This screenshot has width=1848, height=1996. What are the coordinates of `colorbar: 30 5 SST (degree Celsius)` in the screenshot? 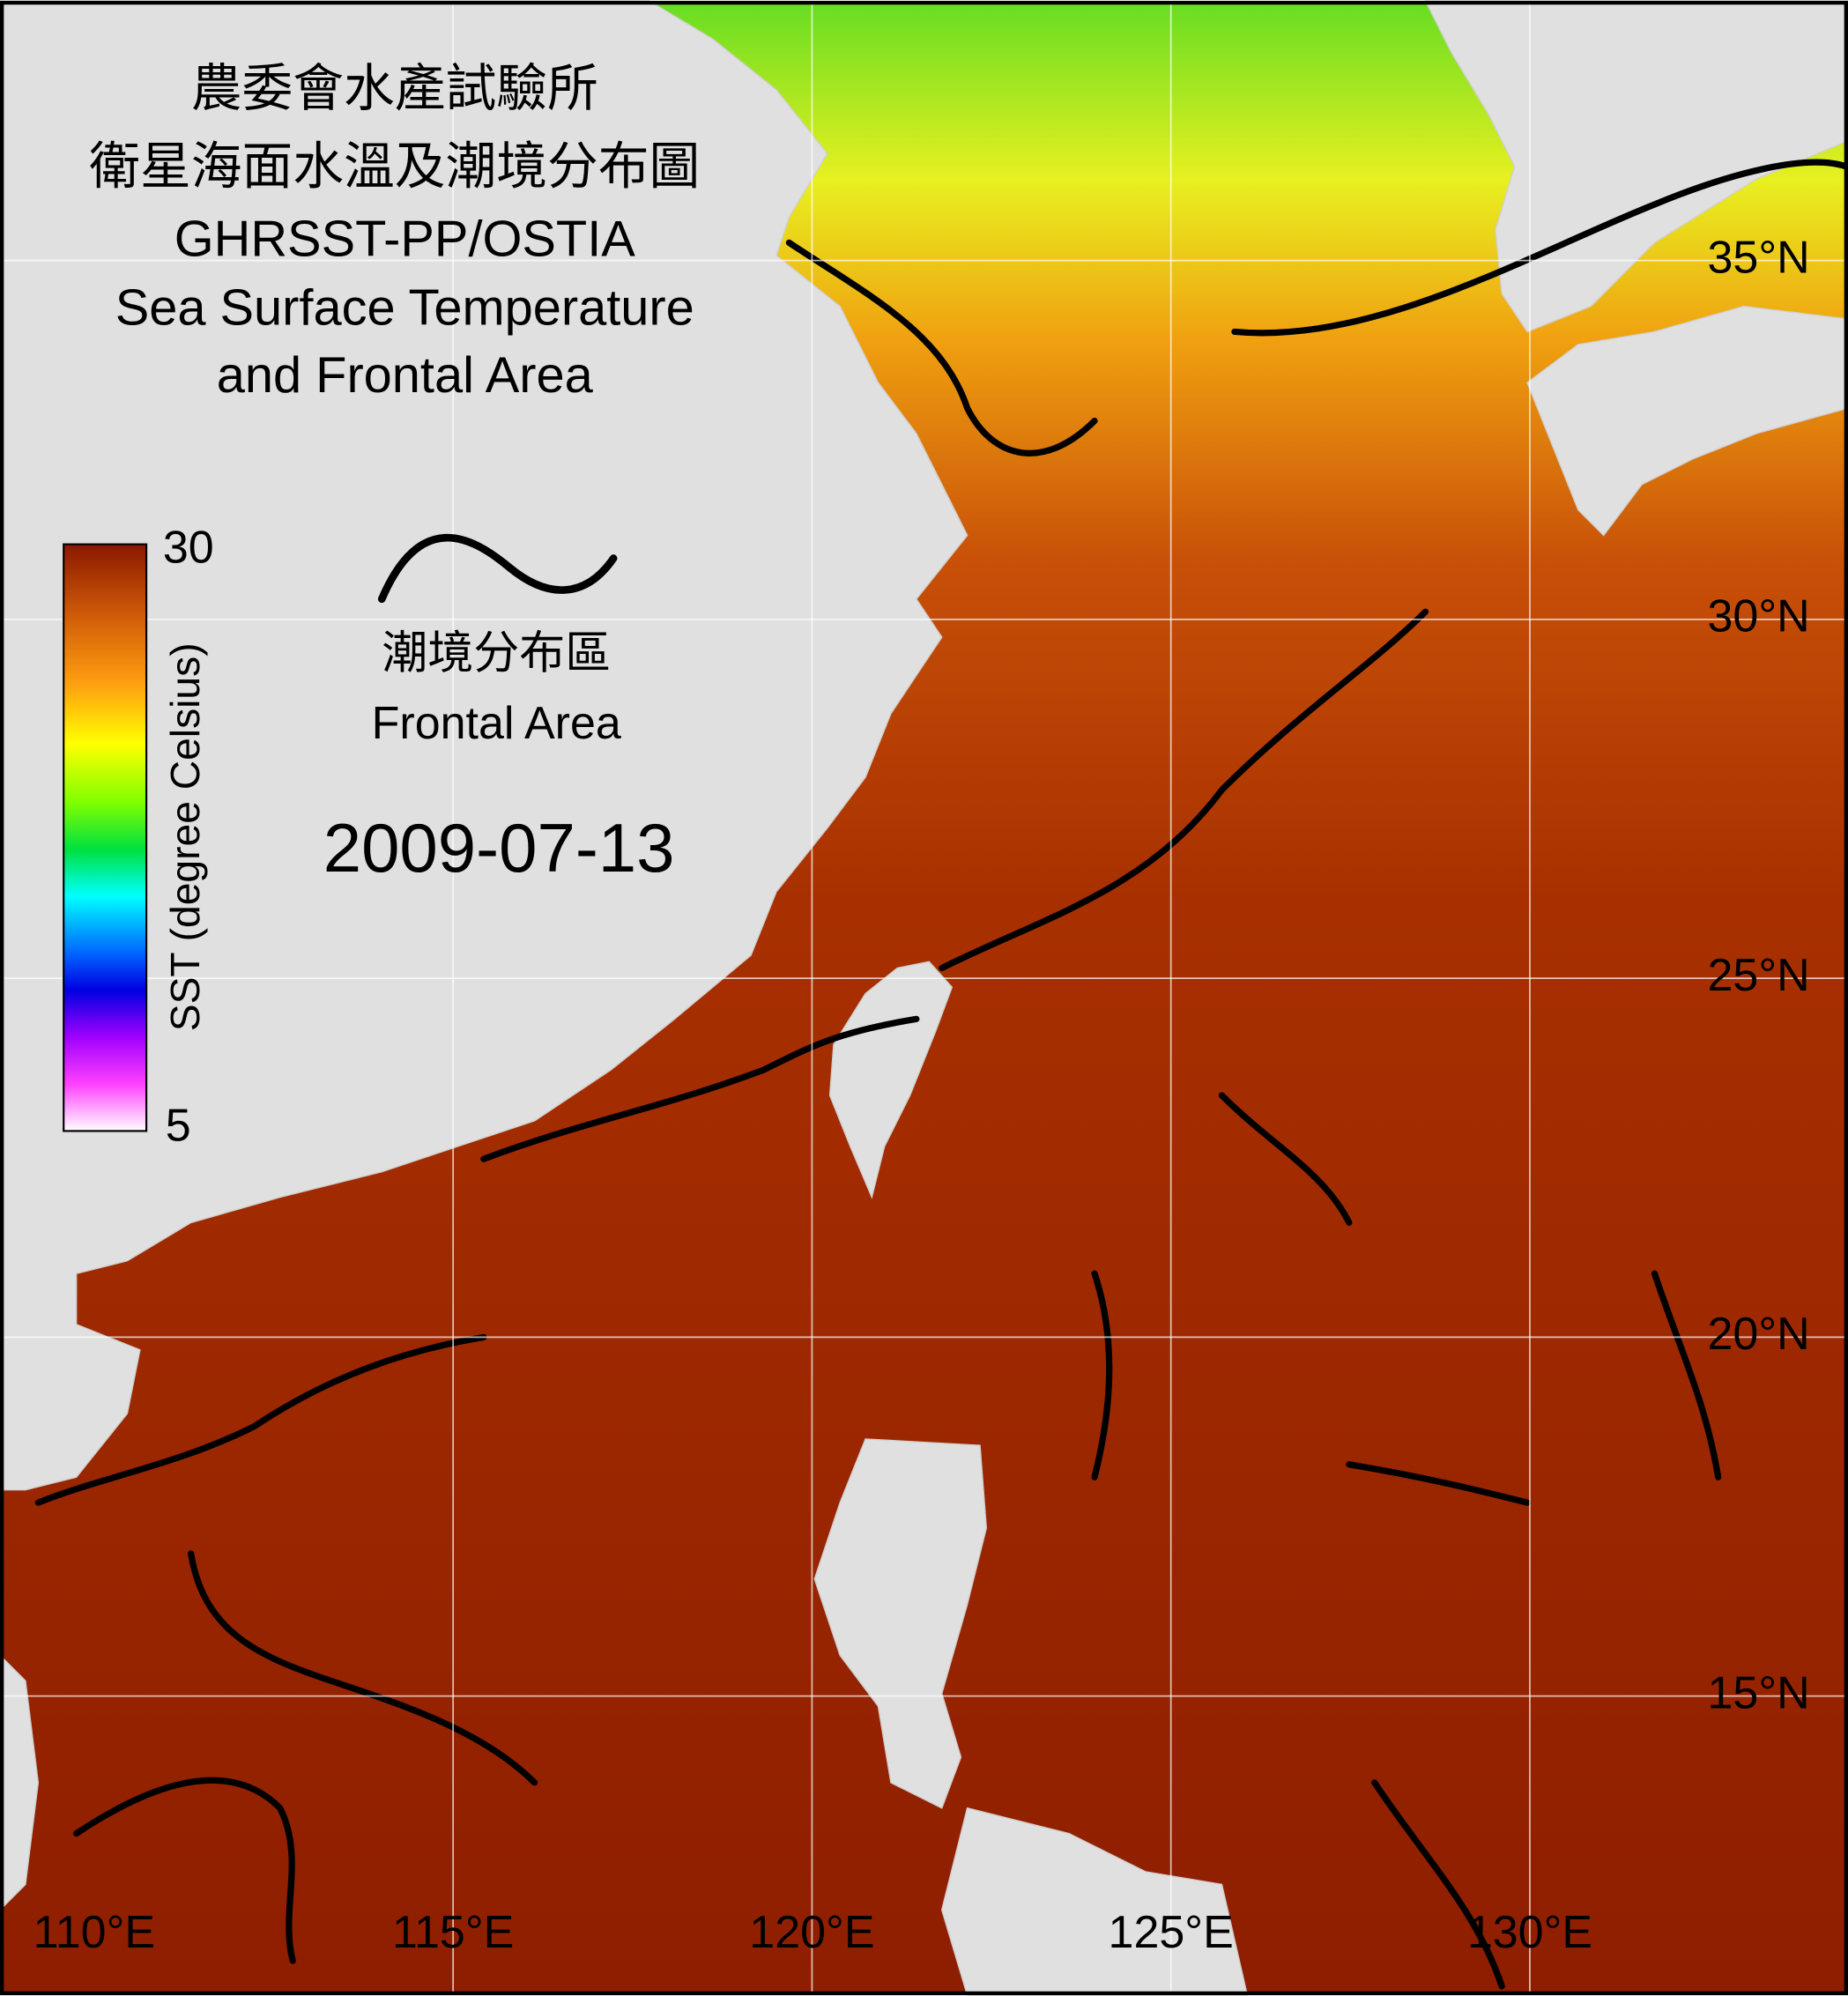 It's located at (138, 837).